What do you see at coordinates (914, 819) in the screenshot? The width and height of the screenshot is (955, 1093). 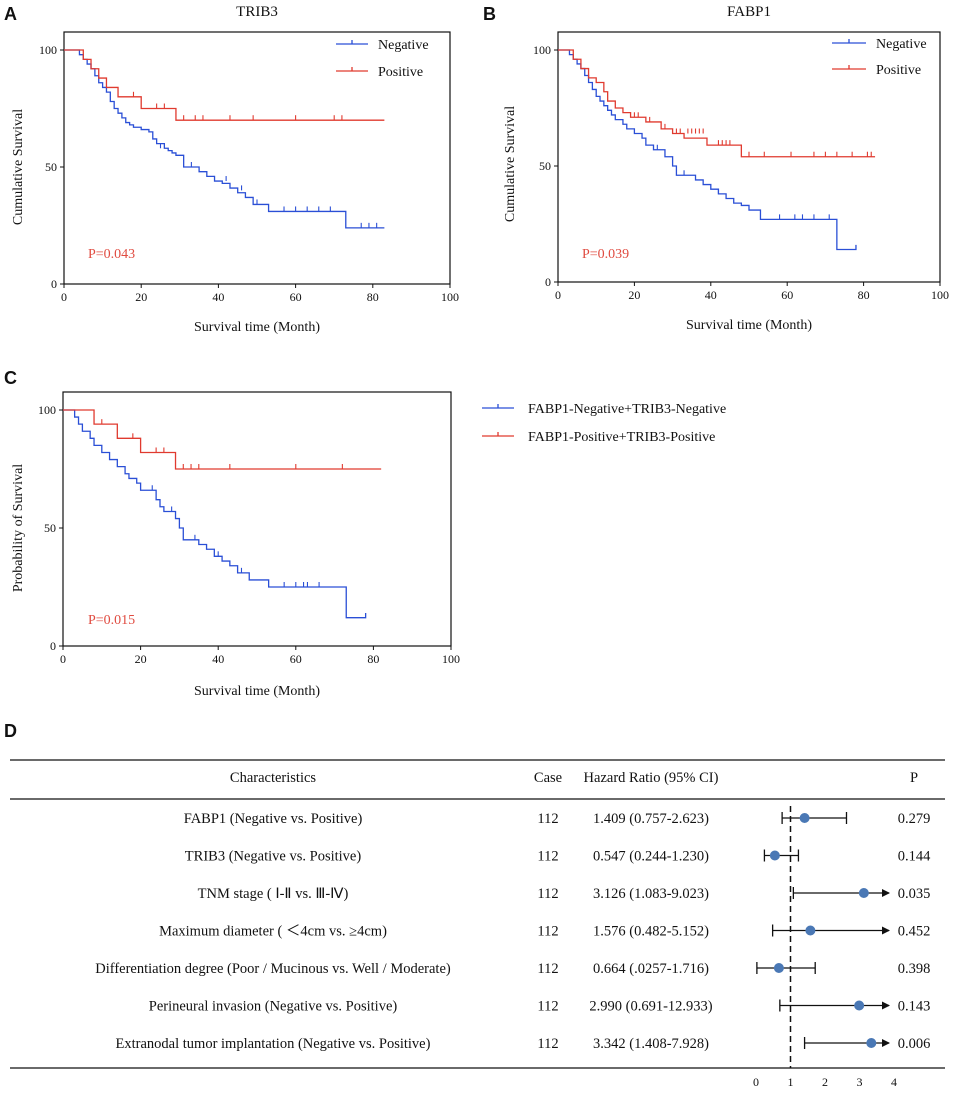 I see `row-p-value: 0.279` at bounding box center [914, 819].